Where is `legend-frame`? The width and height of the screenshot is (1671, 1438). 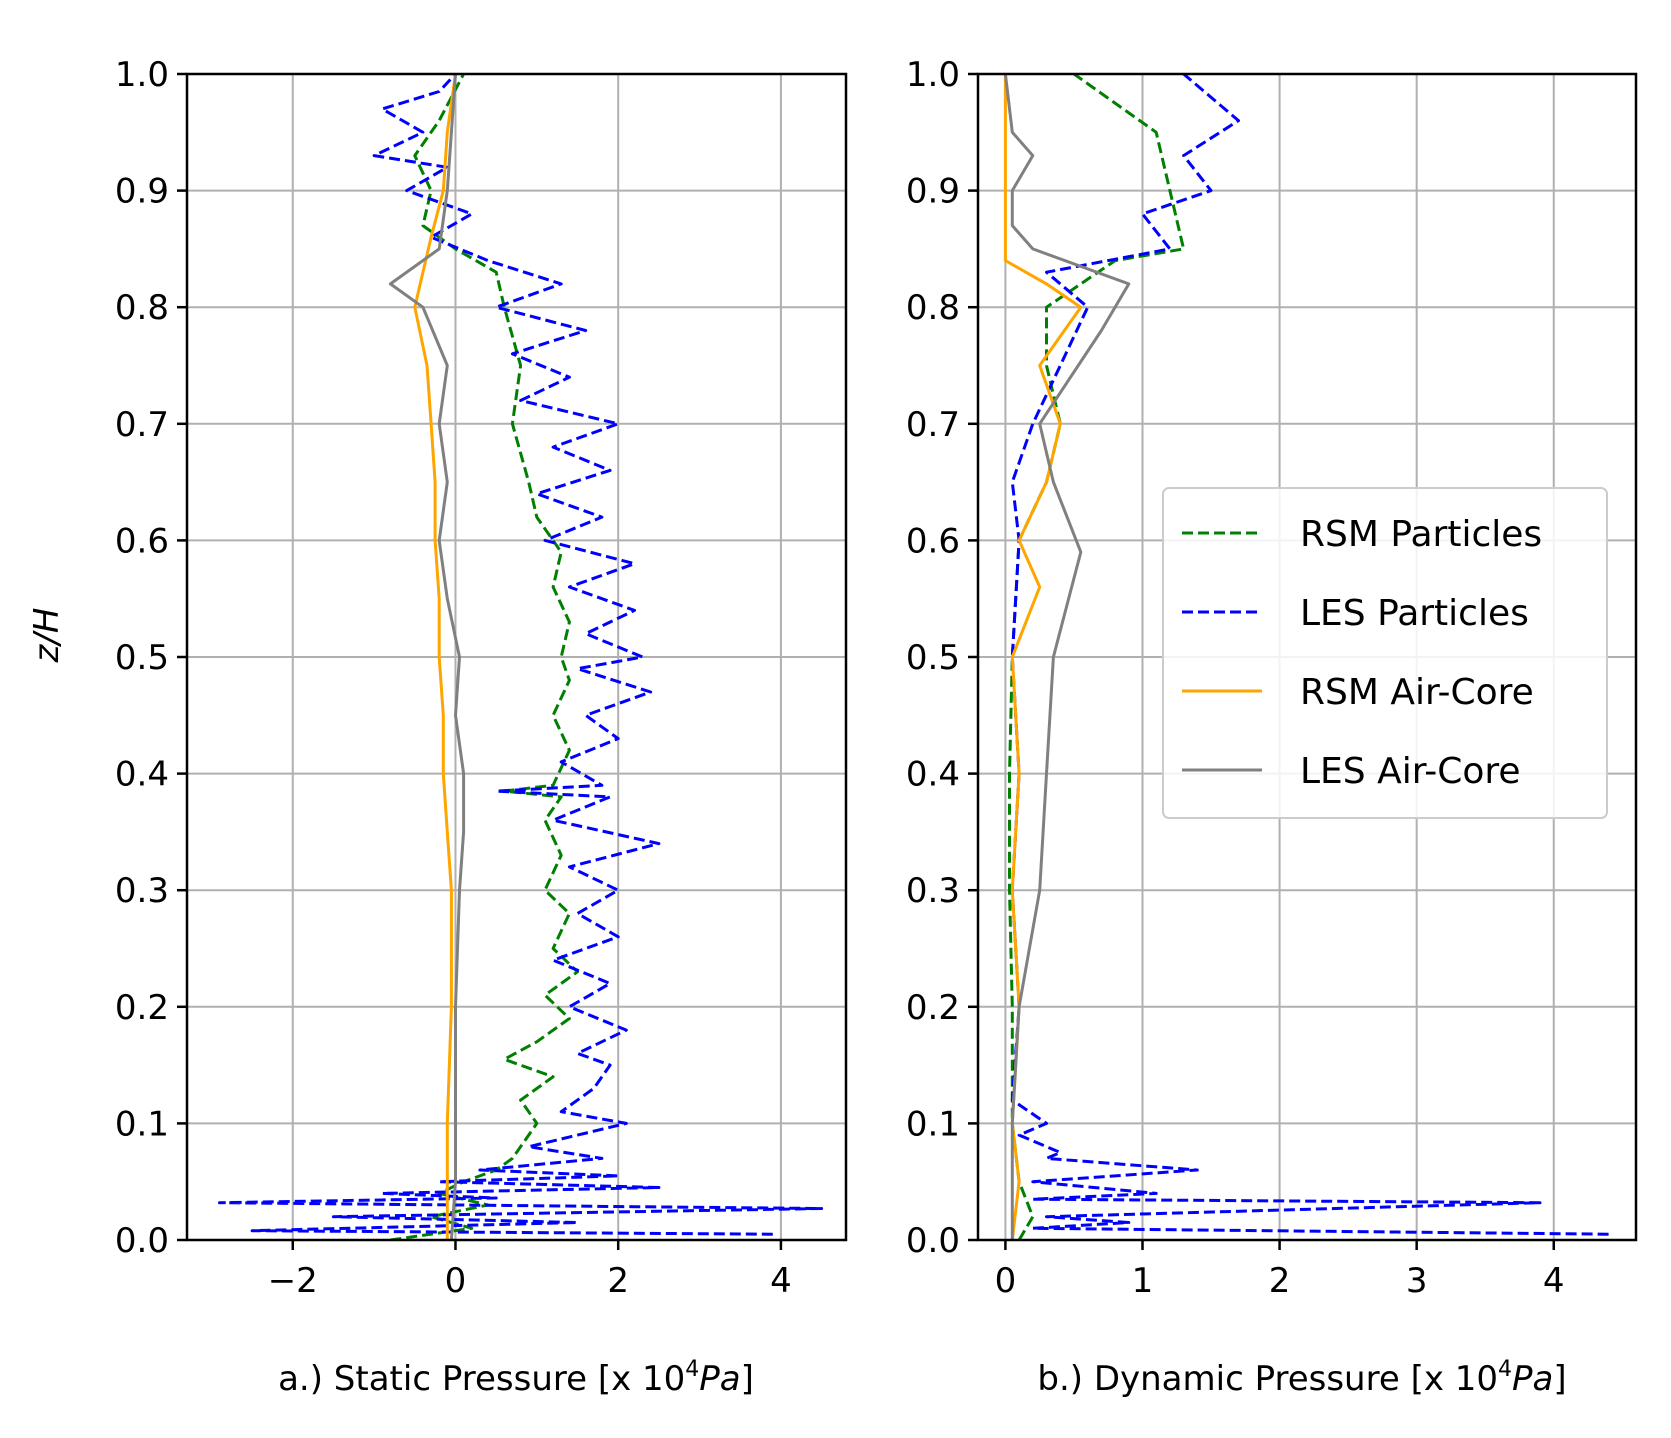 legend-frame is located at coordinates (1385, 653).